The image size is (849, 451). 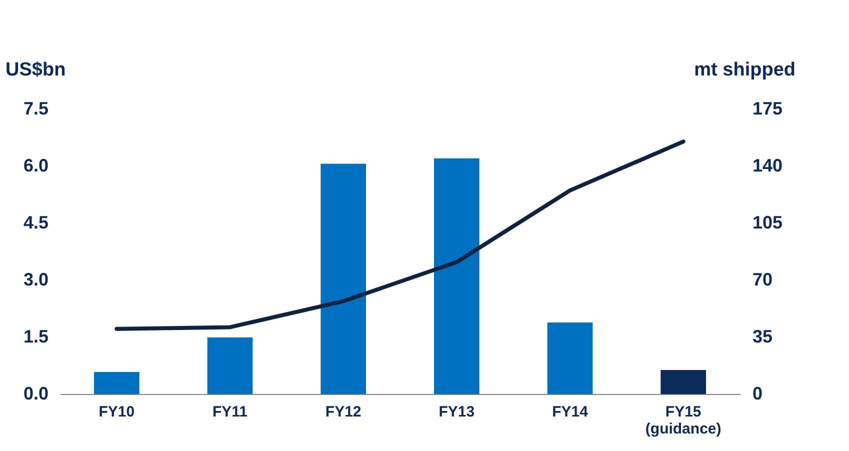 What do you see at coordinates (35, 166) in the screenshot?
I see `y-tick-label: 6.0` at bounding box center [35, 166].